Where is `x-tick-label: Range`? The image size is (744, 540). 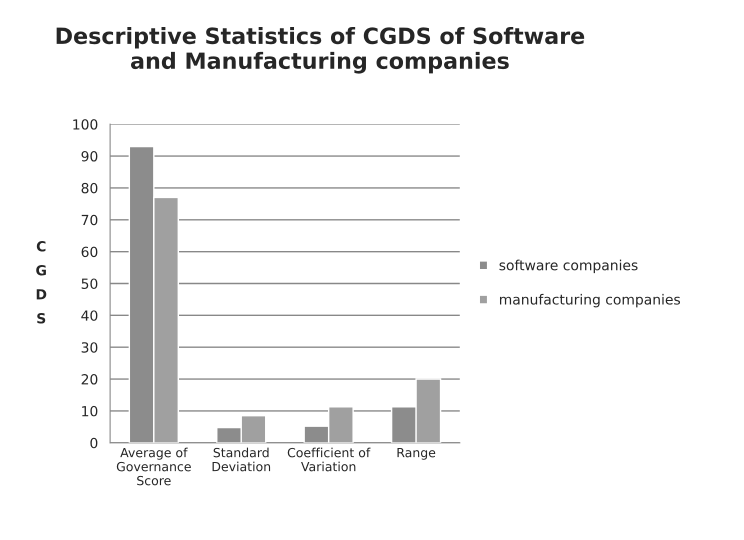 x-tick-label: Range is located at coordinates (417, 454).